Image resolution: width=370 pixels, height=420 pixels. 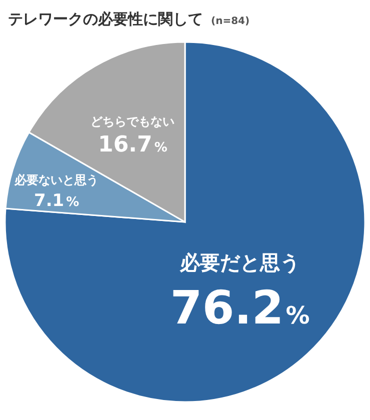 What do you see at coordinates (105, 19) in the screenshot?
I see `chart-title: テレワークの必要性に関して` at bounding box center [105, 19].